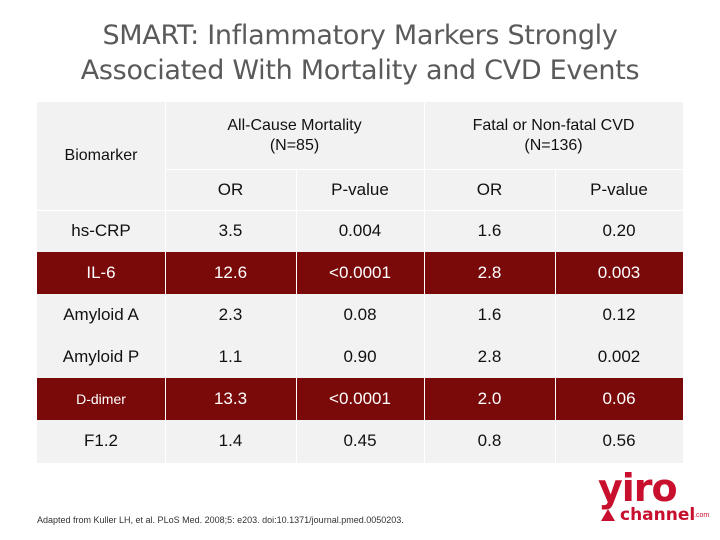  I want to click on divider-v5, so click(424, 316).